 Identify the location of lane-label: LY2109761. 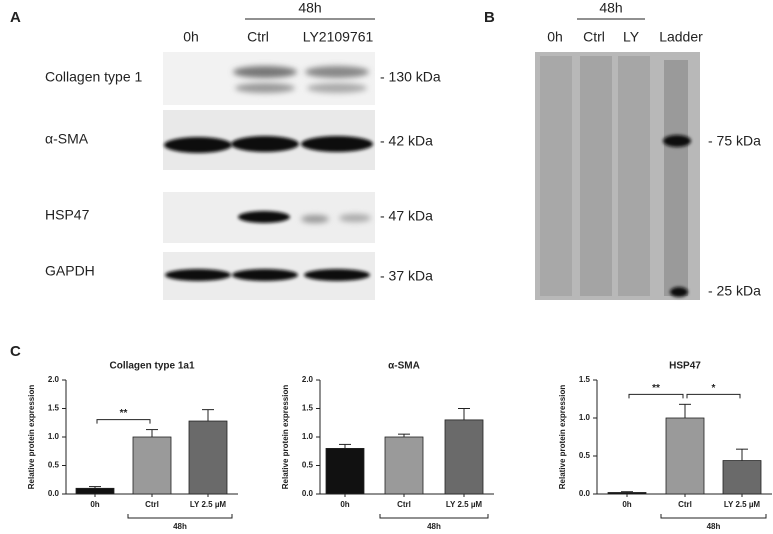
(338, 37).